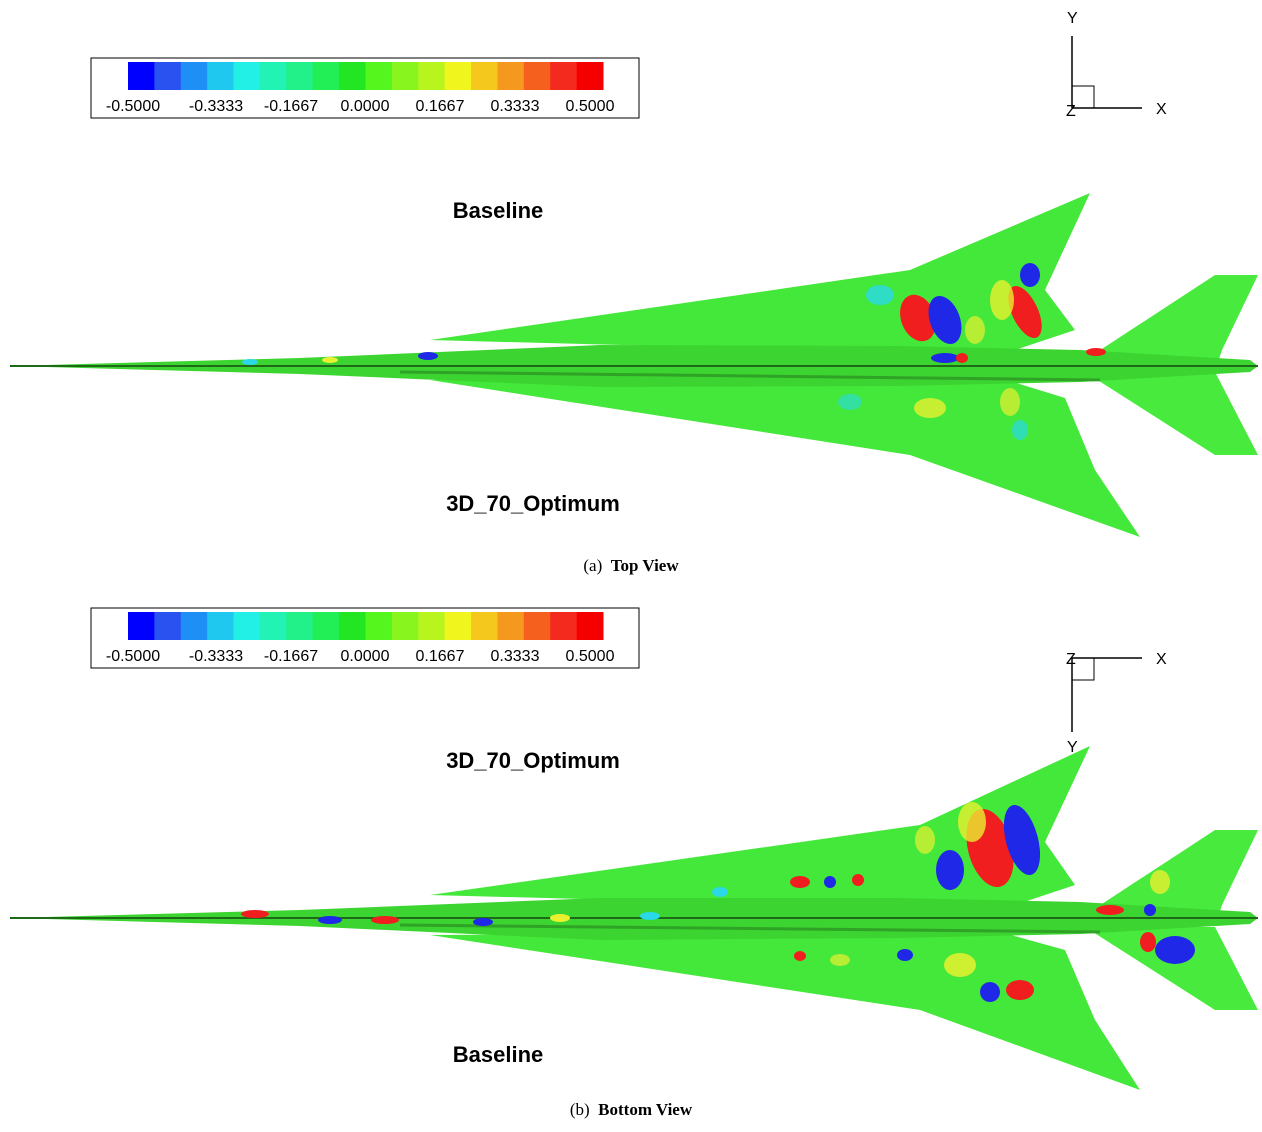  What do you see at coordinates (760, 828) in the screenshot?
I see `wing-upper` at bounding box center [760, 828].